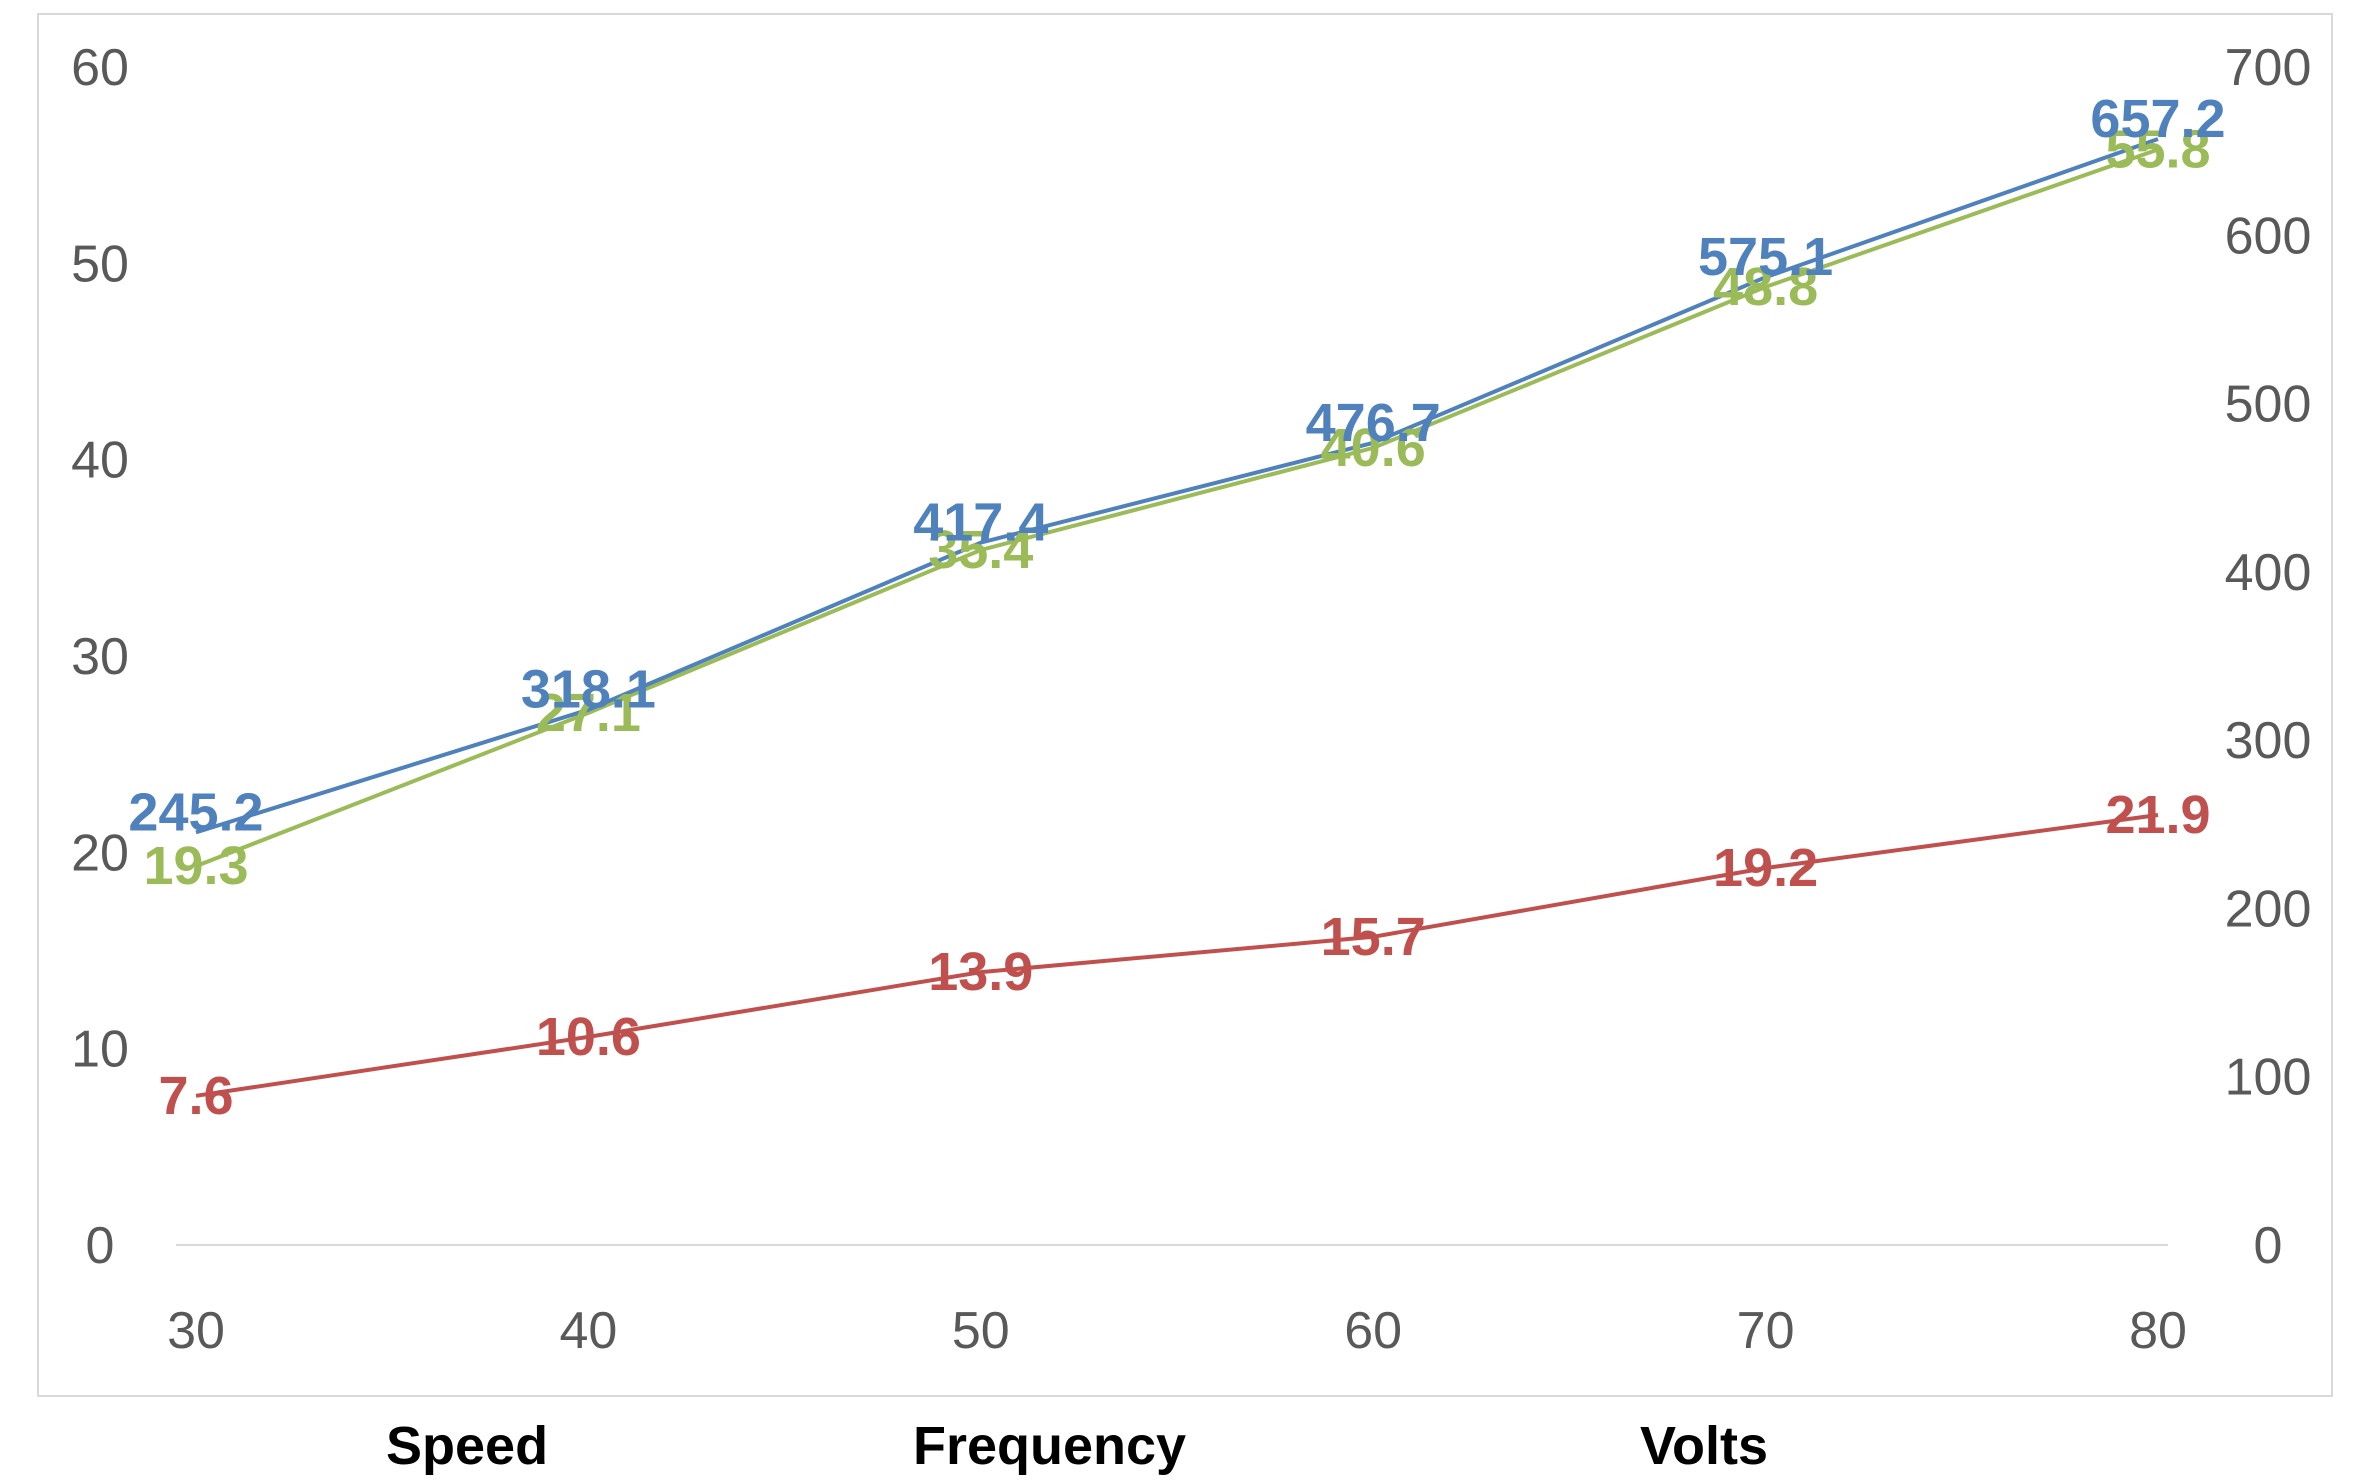  What do you see at coordinates (588, 1331) in the screenshot?
I see `x-tick-label: 40` at bounding box center [588, 1331].